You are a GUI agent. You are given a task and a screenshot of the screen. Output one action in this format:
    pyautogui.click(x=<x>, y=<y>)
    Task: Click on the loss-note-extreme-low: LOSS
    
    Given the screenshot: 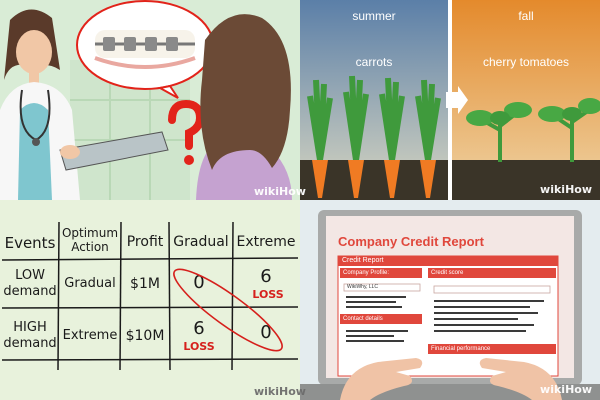 What is the action you would take?
    pyautogui.click(x=268, y=294)
    